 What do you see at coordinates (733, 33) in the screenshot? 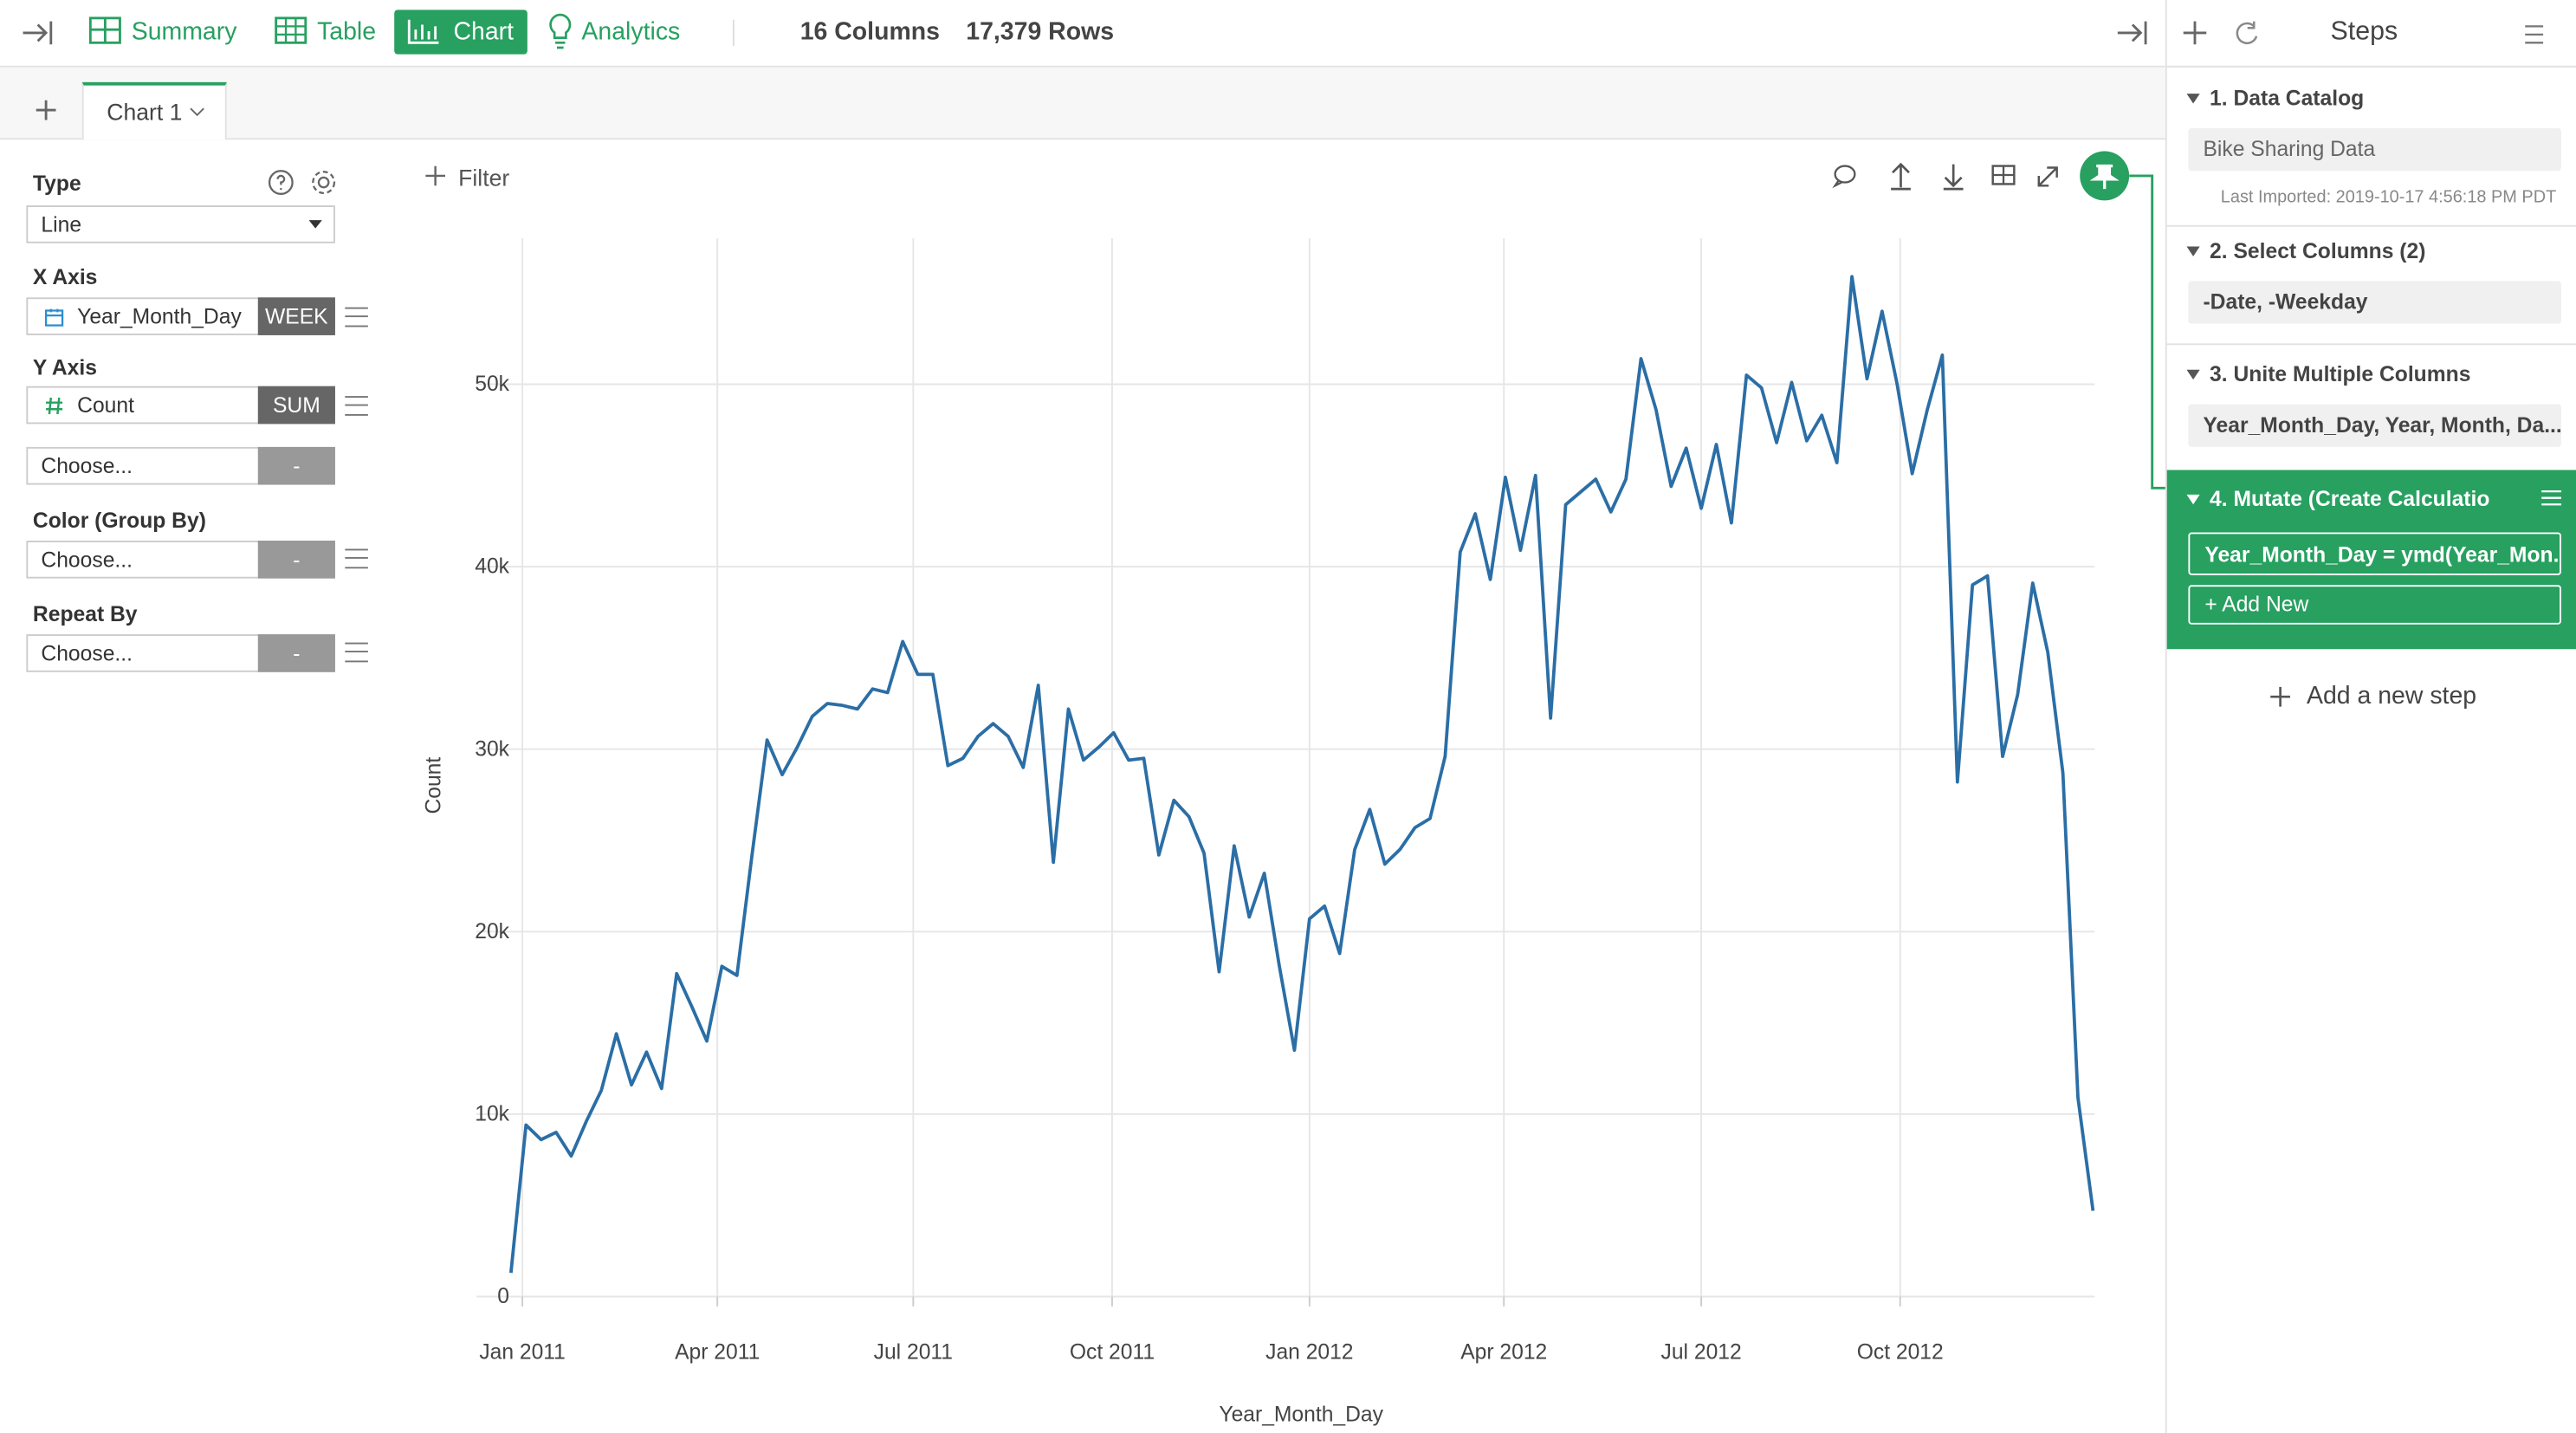
I see `separator` at bounding box center [733, 33].